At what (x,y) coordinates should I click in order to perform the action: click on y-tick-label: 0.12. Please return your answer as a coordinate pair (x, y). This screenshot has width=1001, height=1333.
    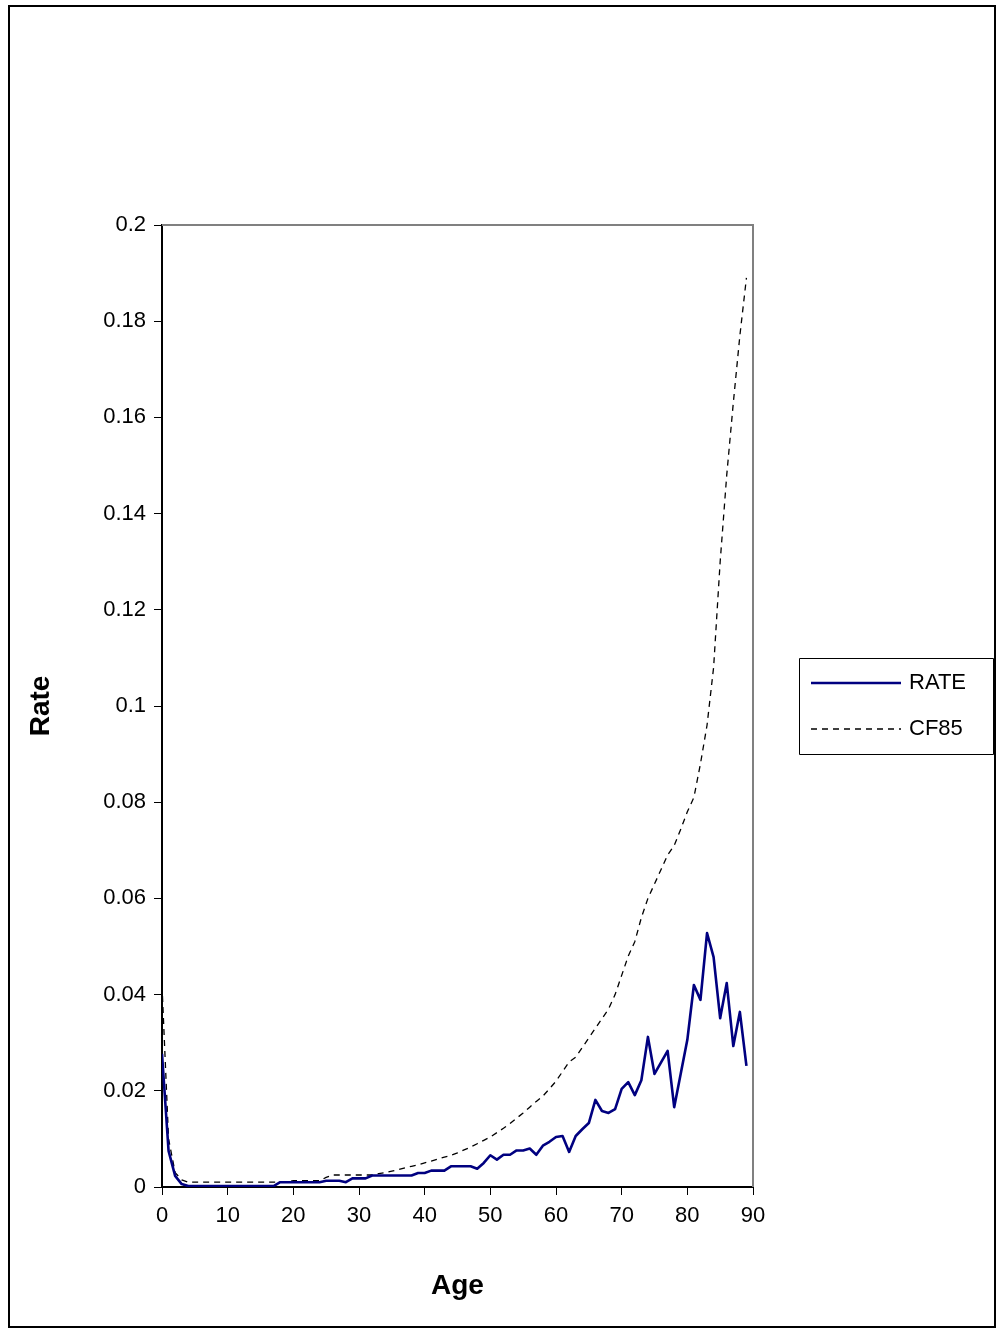
    Looking at the image, I should click on (124, 608).